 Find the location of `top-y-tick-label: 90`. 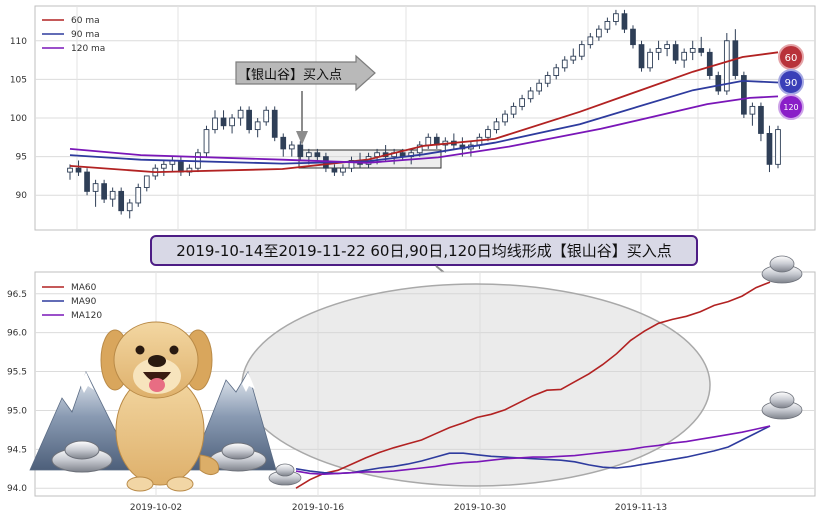

top-y-tick-label: 90 is located at coordinates (22, 196).